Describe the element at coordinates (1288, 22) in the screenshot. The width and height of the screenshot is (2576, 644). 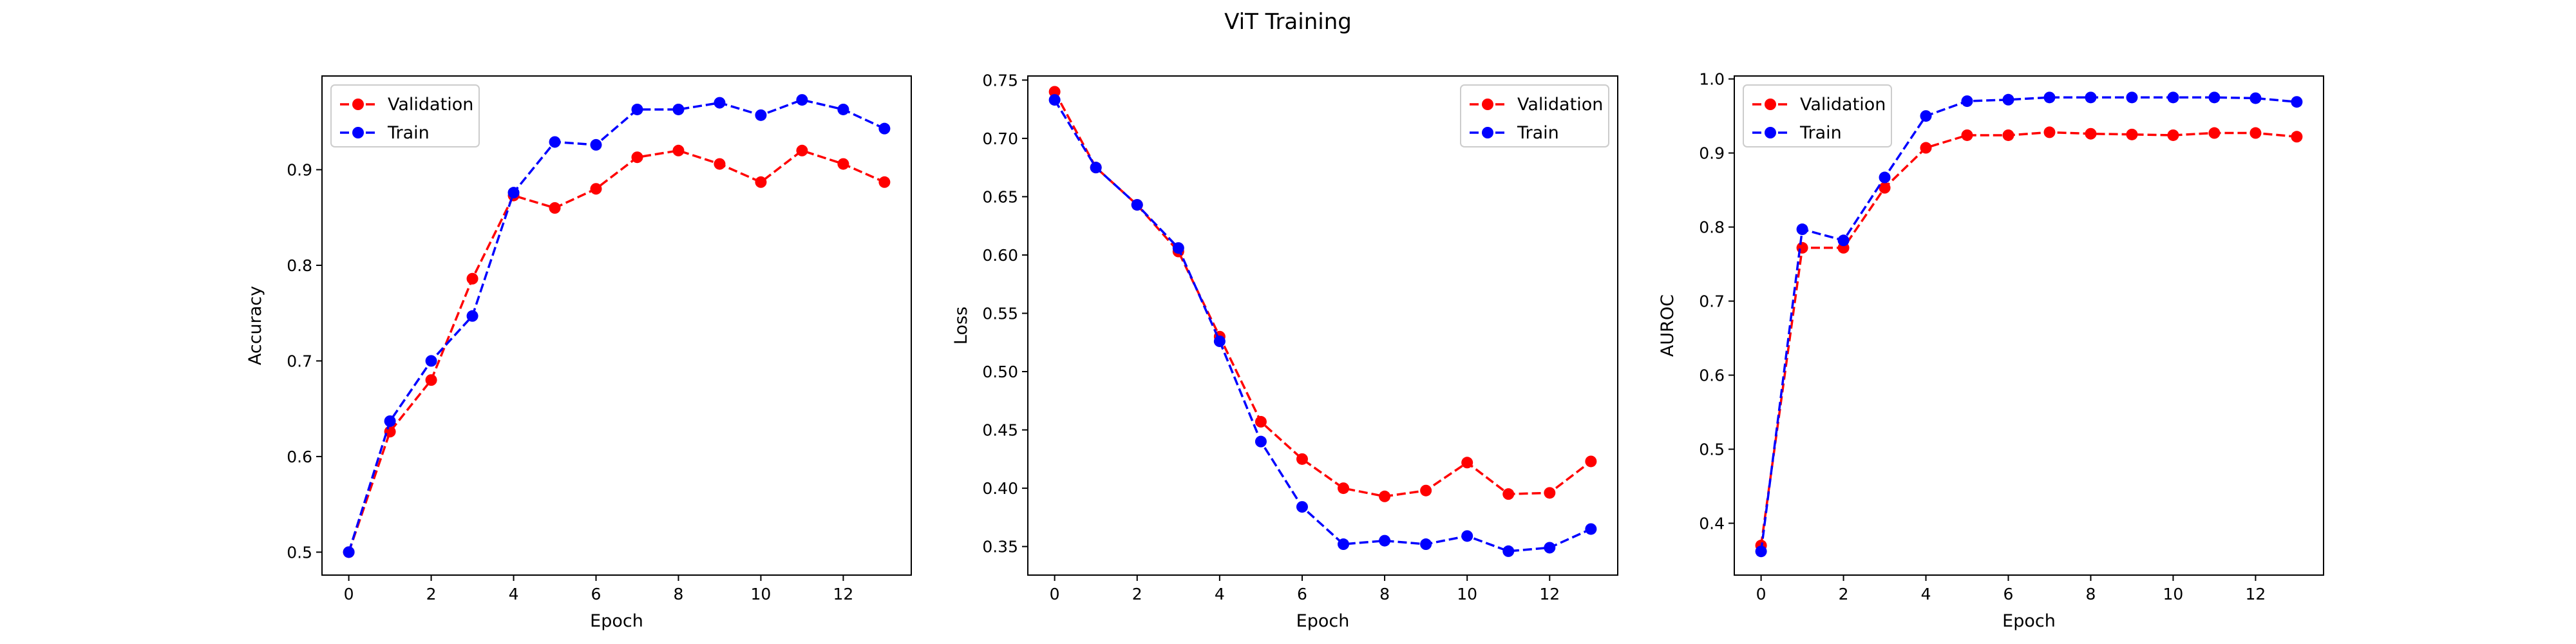
I see `figure-title: ViT Training` at that location.